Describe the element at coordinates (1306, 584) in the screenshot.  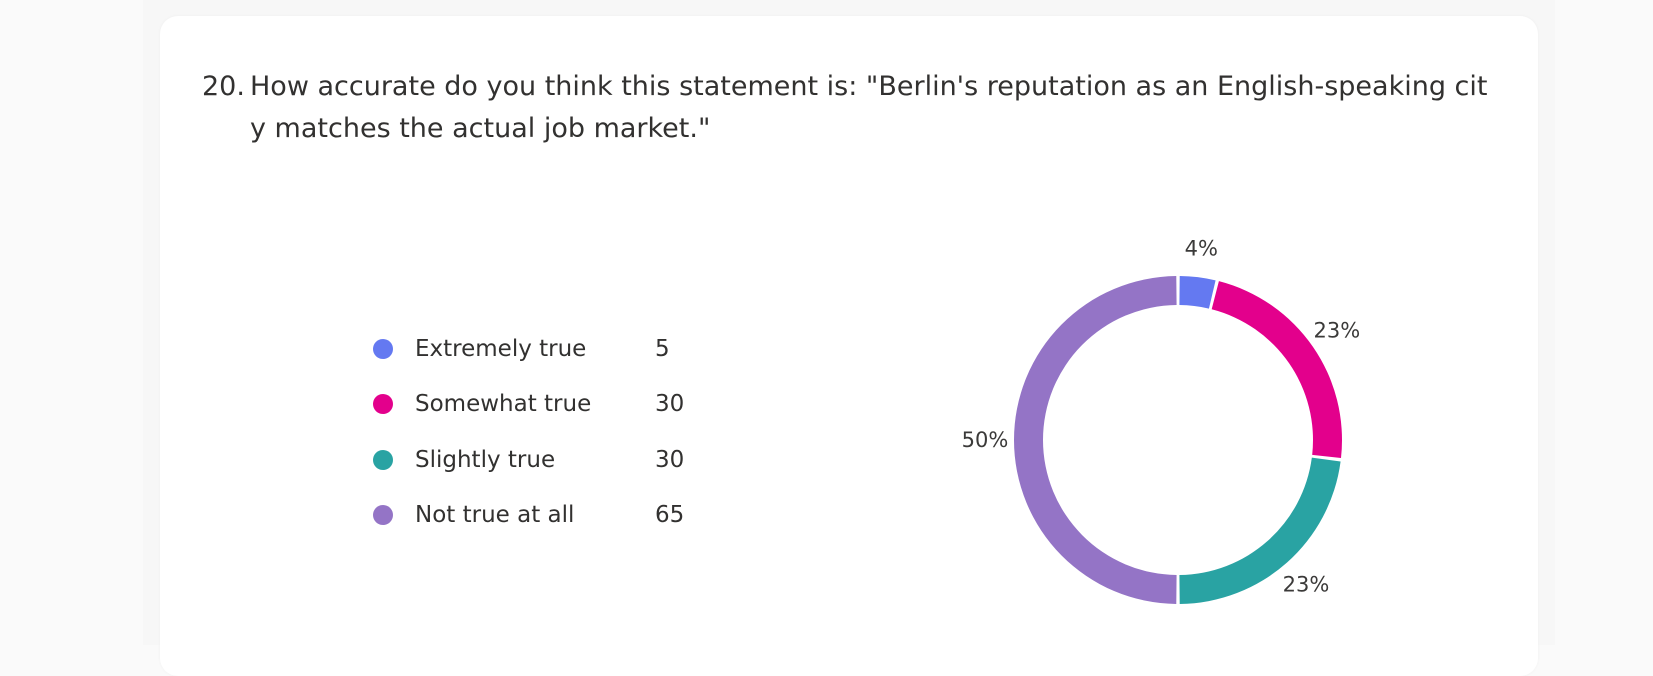
I see `percent-label-slightly-true: 23%` at that location.